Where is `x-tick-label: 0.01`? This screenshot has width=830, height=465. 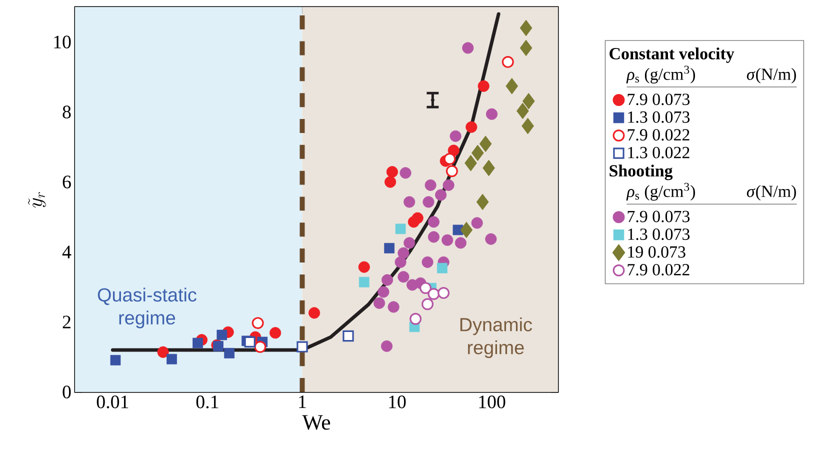
x-tick-label: 0.01 is located at coordinates (112, 402).